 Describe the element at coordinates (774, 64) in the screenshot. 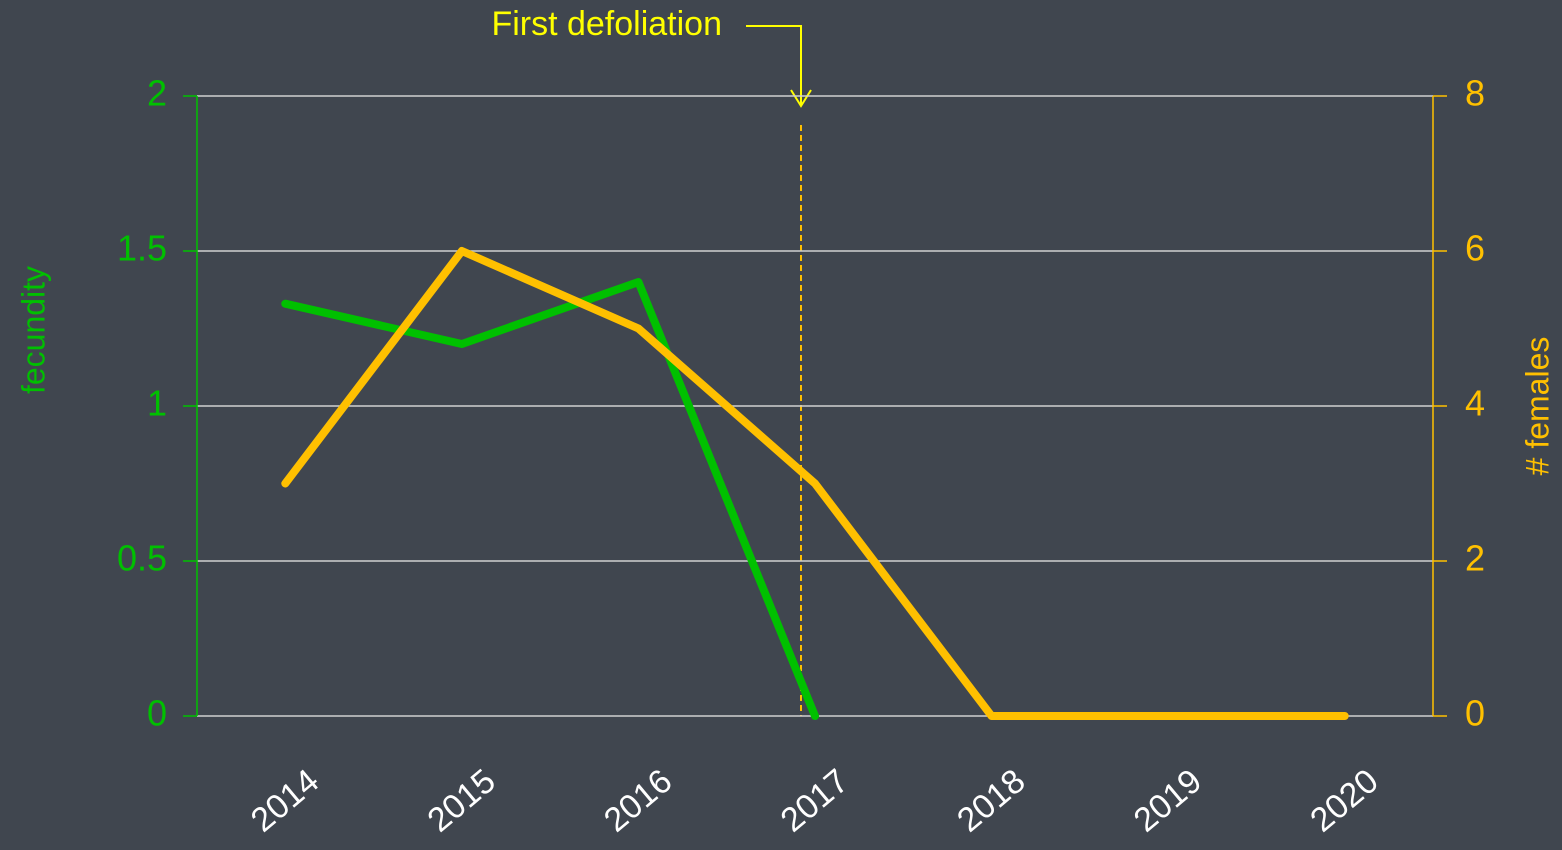

I see `annotation-arrow` at that location.